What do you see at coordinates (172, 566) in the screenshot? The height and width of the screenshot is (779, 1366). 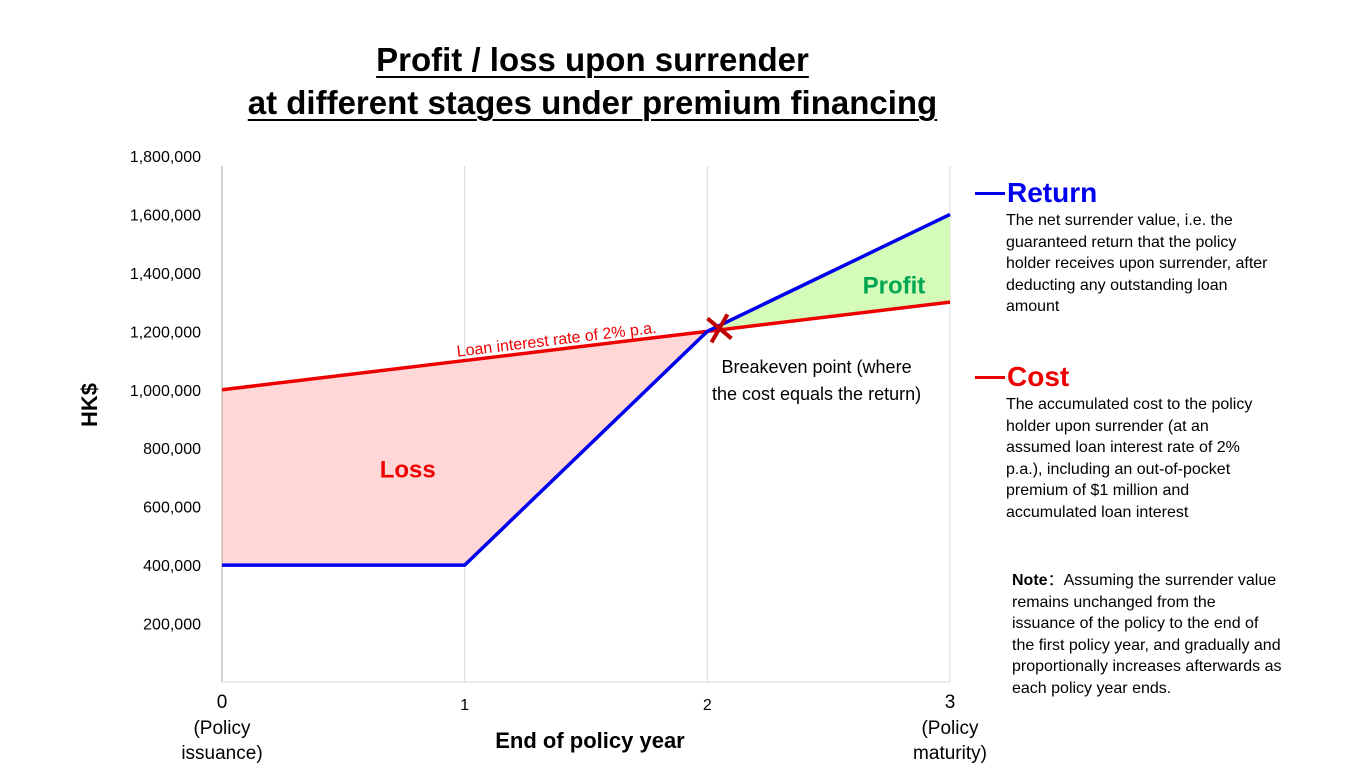 I see `y-tick-label: 400,000` at bounding box center [172, 566].